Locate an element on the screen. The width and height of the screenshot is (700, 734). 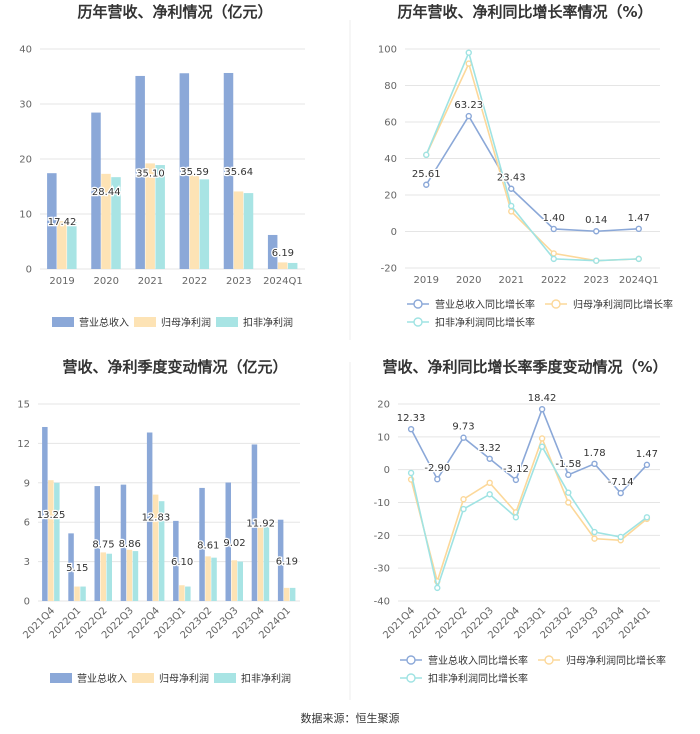
x-tick-label: 2022 is located at coordinates (553, 280).